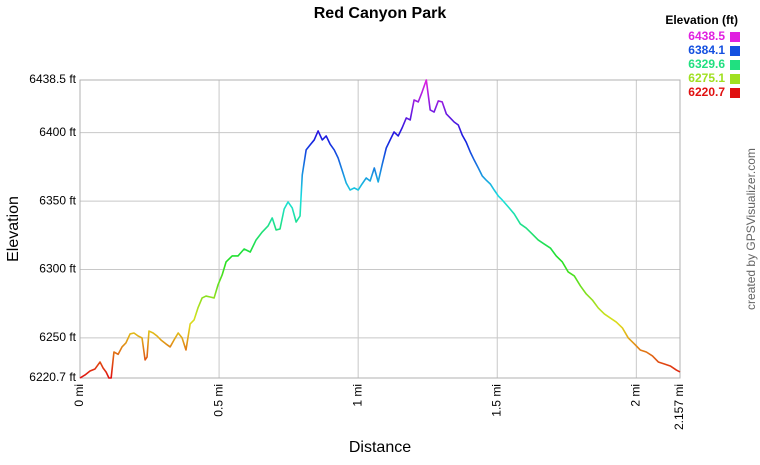 This screenshot has height=465, width=760. I want to click on x-tick-label: 0 mi, so click(79, 395).